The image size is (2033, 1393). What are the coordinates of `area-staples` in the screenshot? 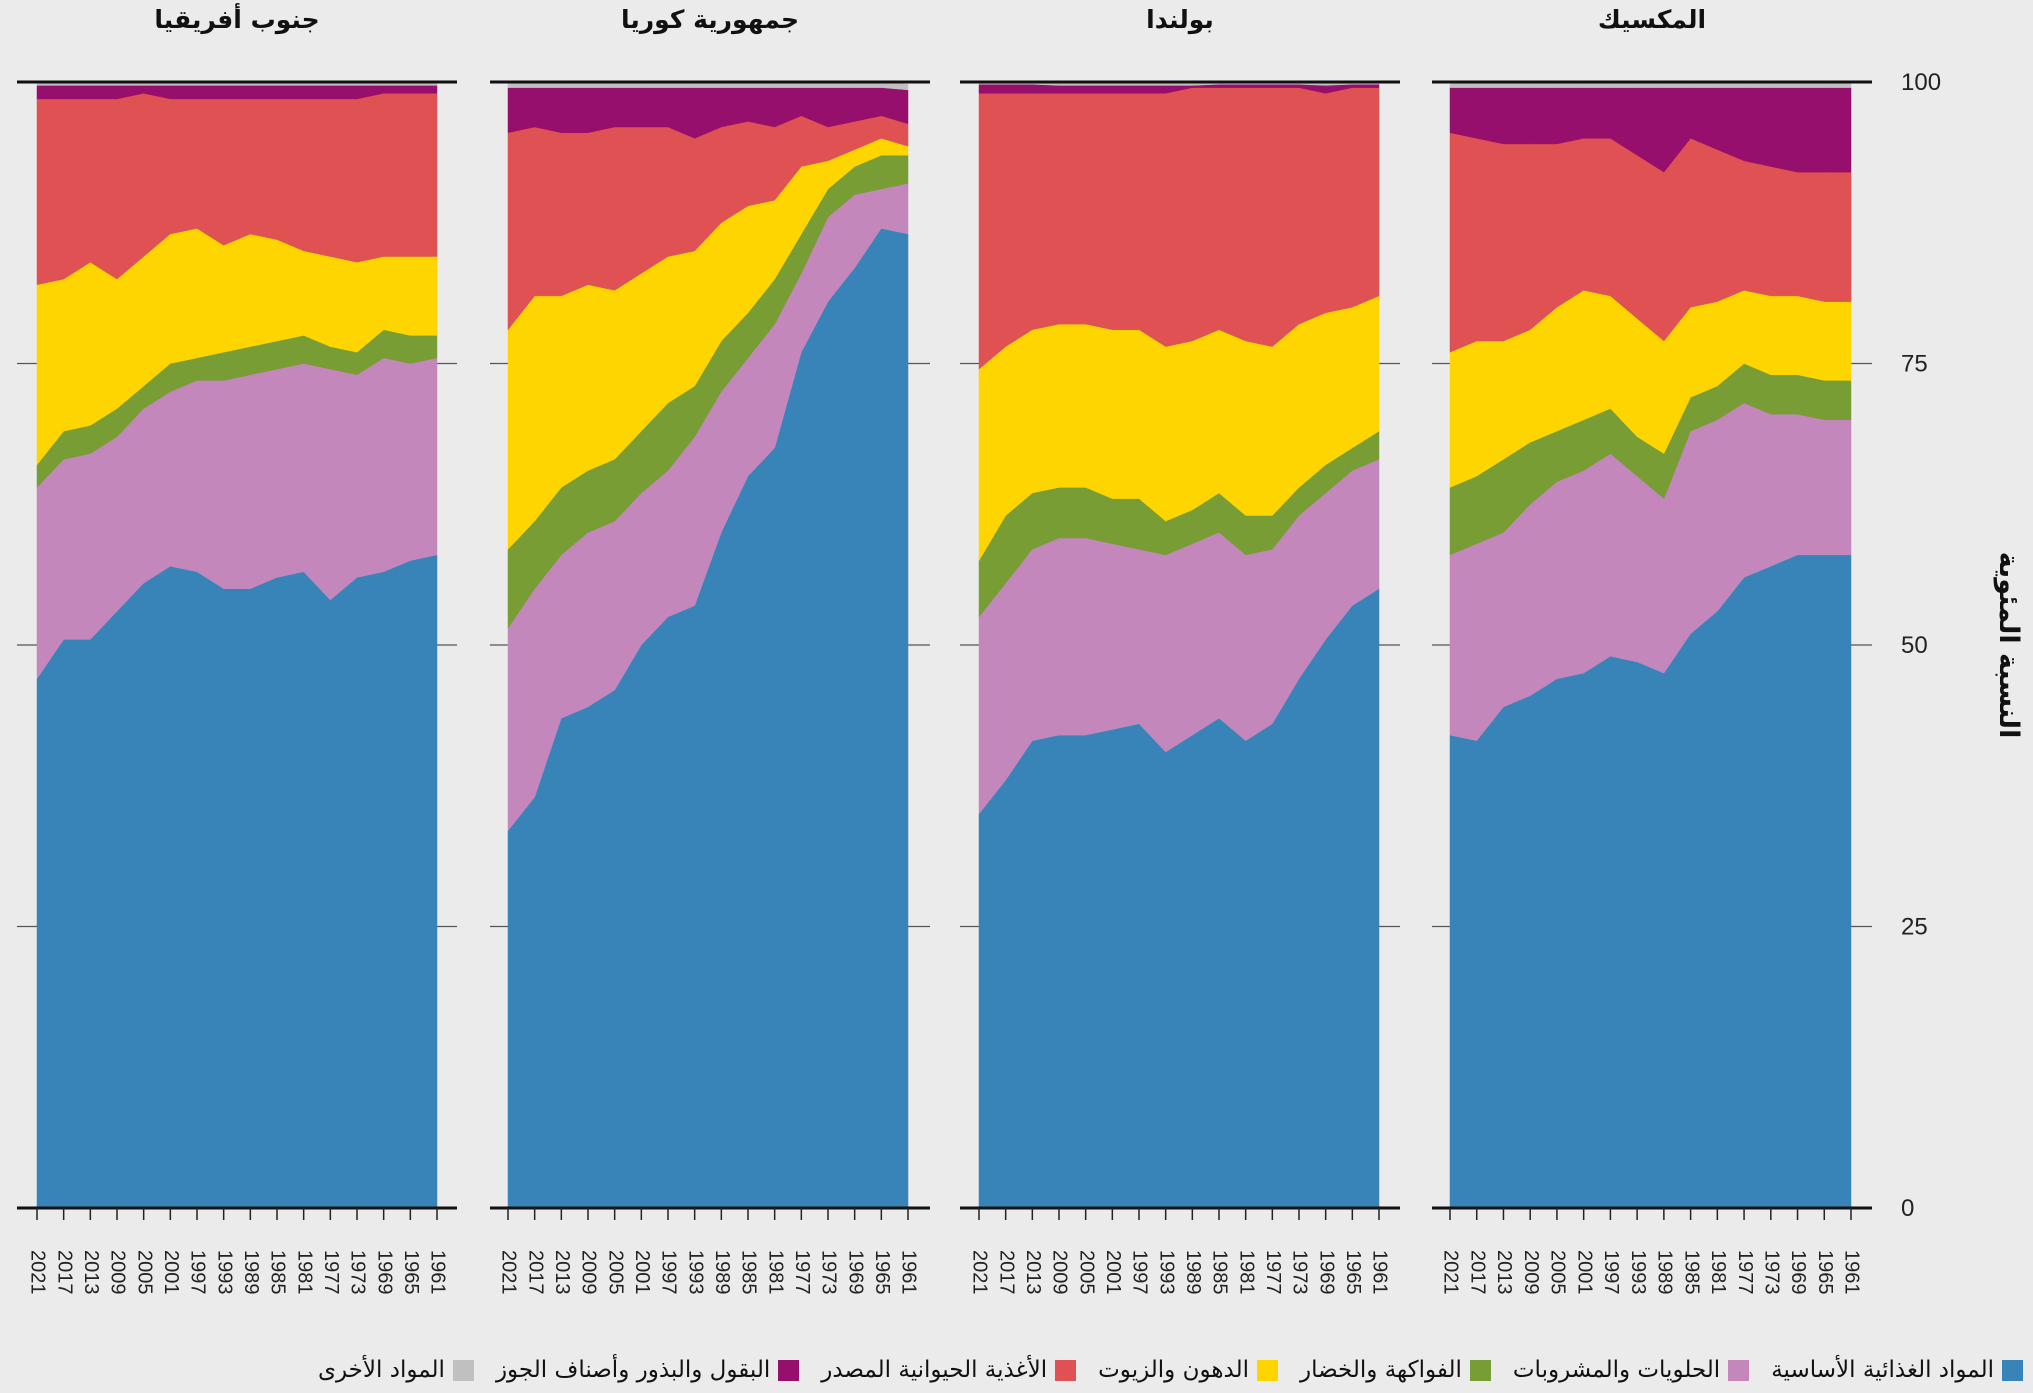 It's located at (237, 881).